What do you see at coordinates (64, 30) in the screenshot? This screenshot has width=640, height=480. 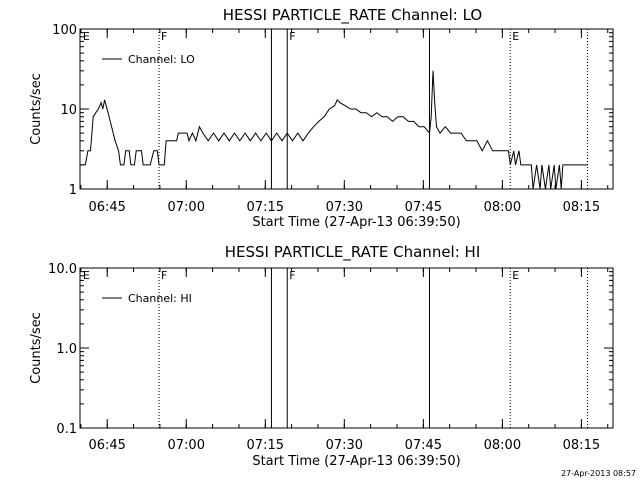 I see `chart-1-ytick-label: 100` at bounding box center [64, 30].